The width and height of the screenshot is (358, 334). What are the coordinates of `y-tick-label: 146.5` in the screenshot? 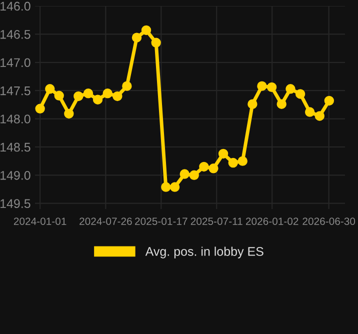 It's located at (15, 34).